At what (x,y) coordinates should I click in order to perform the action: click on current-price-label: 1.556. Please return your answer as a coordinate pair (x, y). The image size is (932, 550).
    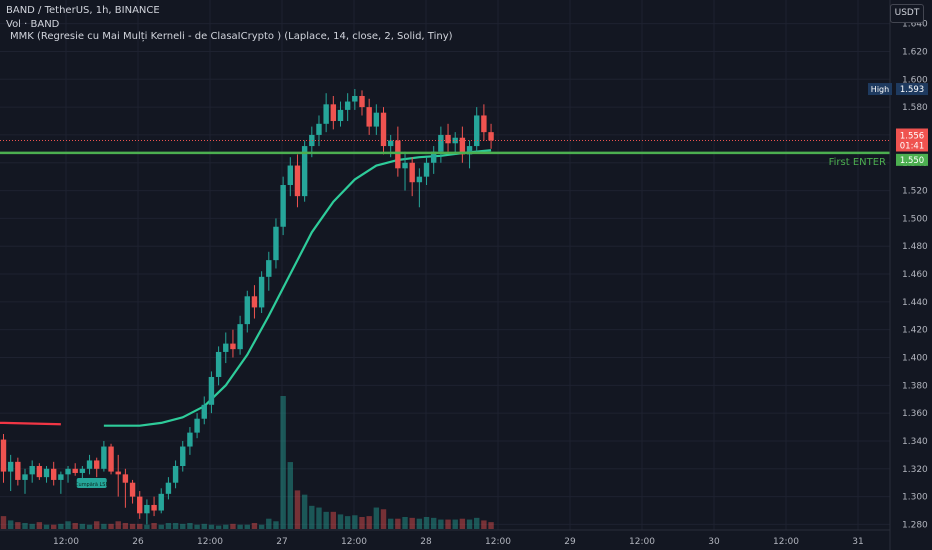
    Looking at the image, I should click on (912, 136).